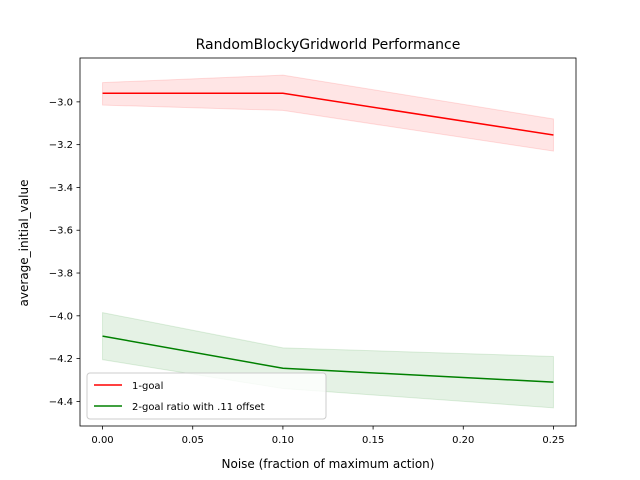  I want to click on legend: 1-goal 2-goal ratio with .11 offset, so click(206, 396).